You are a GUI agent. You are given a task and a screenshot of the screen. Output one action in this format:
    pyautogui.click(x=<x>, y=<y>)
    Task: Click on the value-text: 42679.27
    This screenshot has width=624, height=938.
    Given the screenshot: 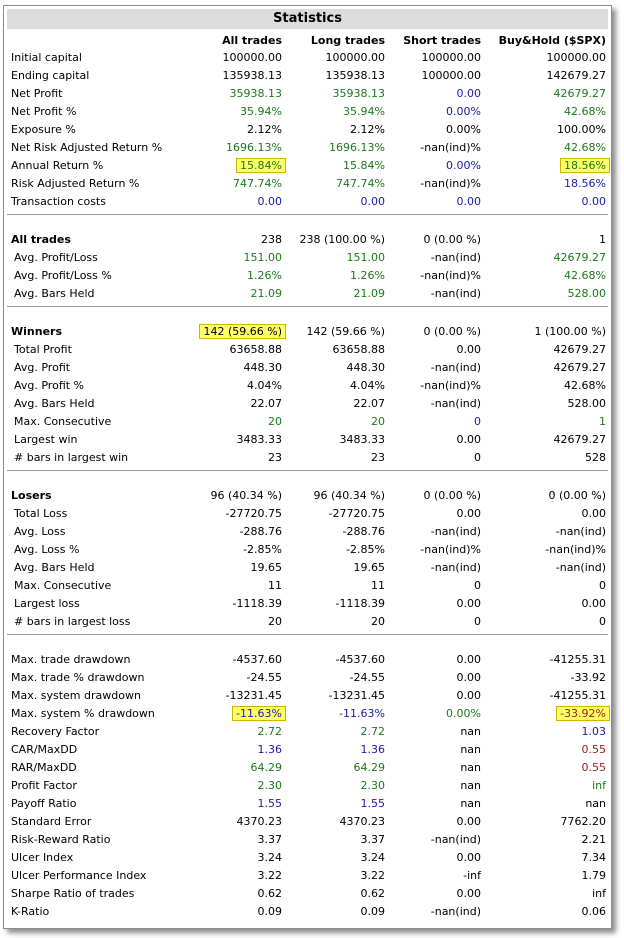 What is the action you would take?
    pyautogui.click(x=580, y=349)
    